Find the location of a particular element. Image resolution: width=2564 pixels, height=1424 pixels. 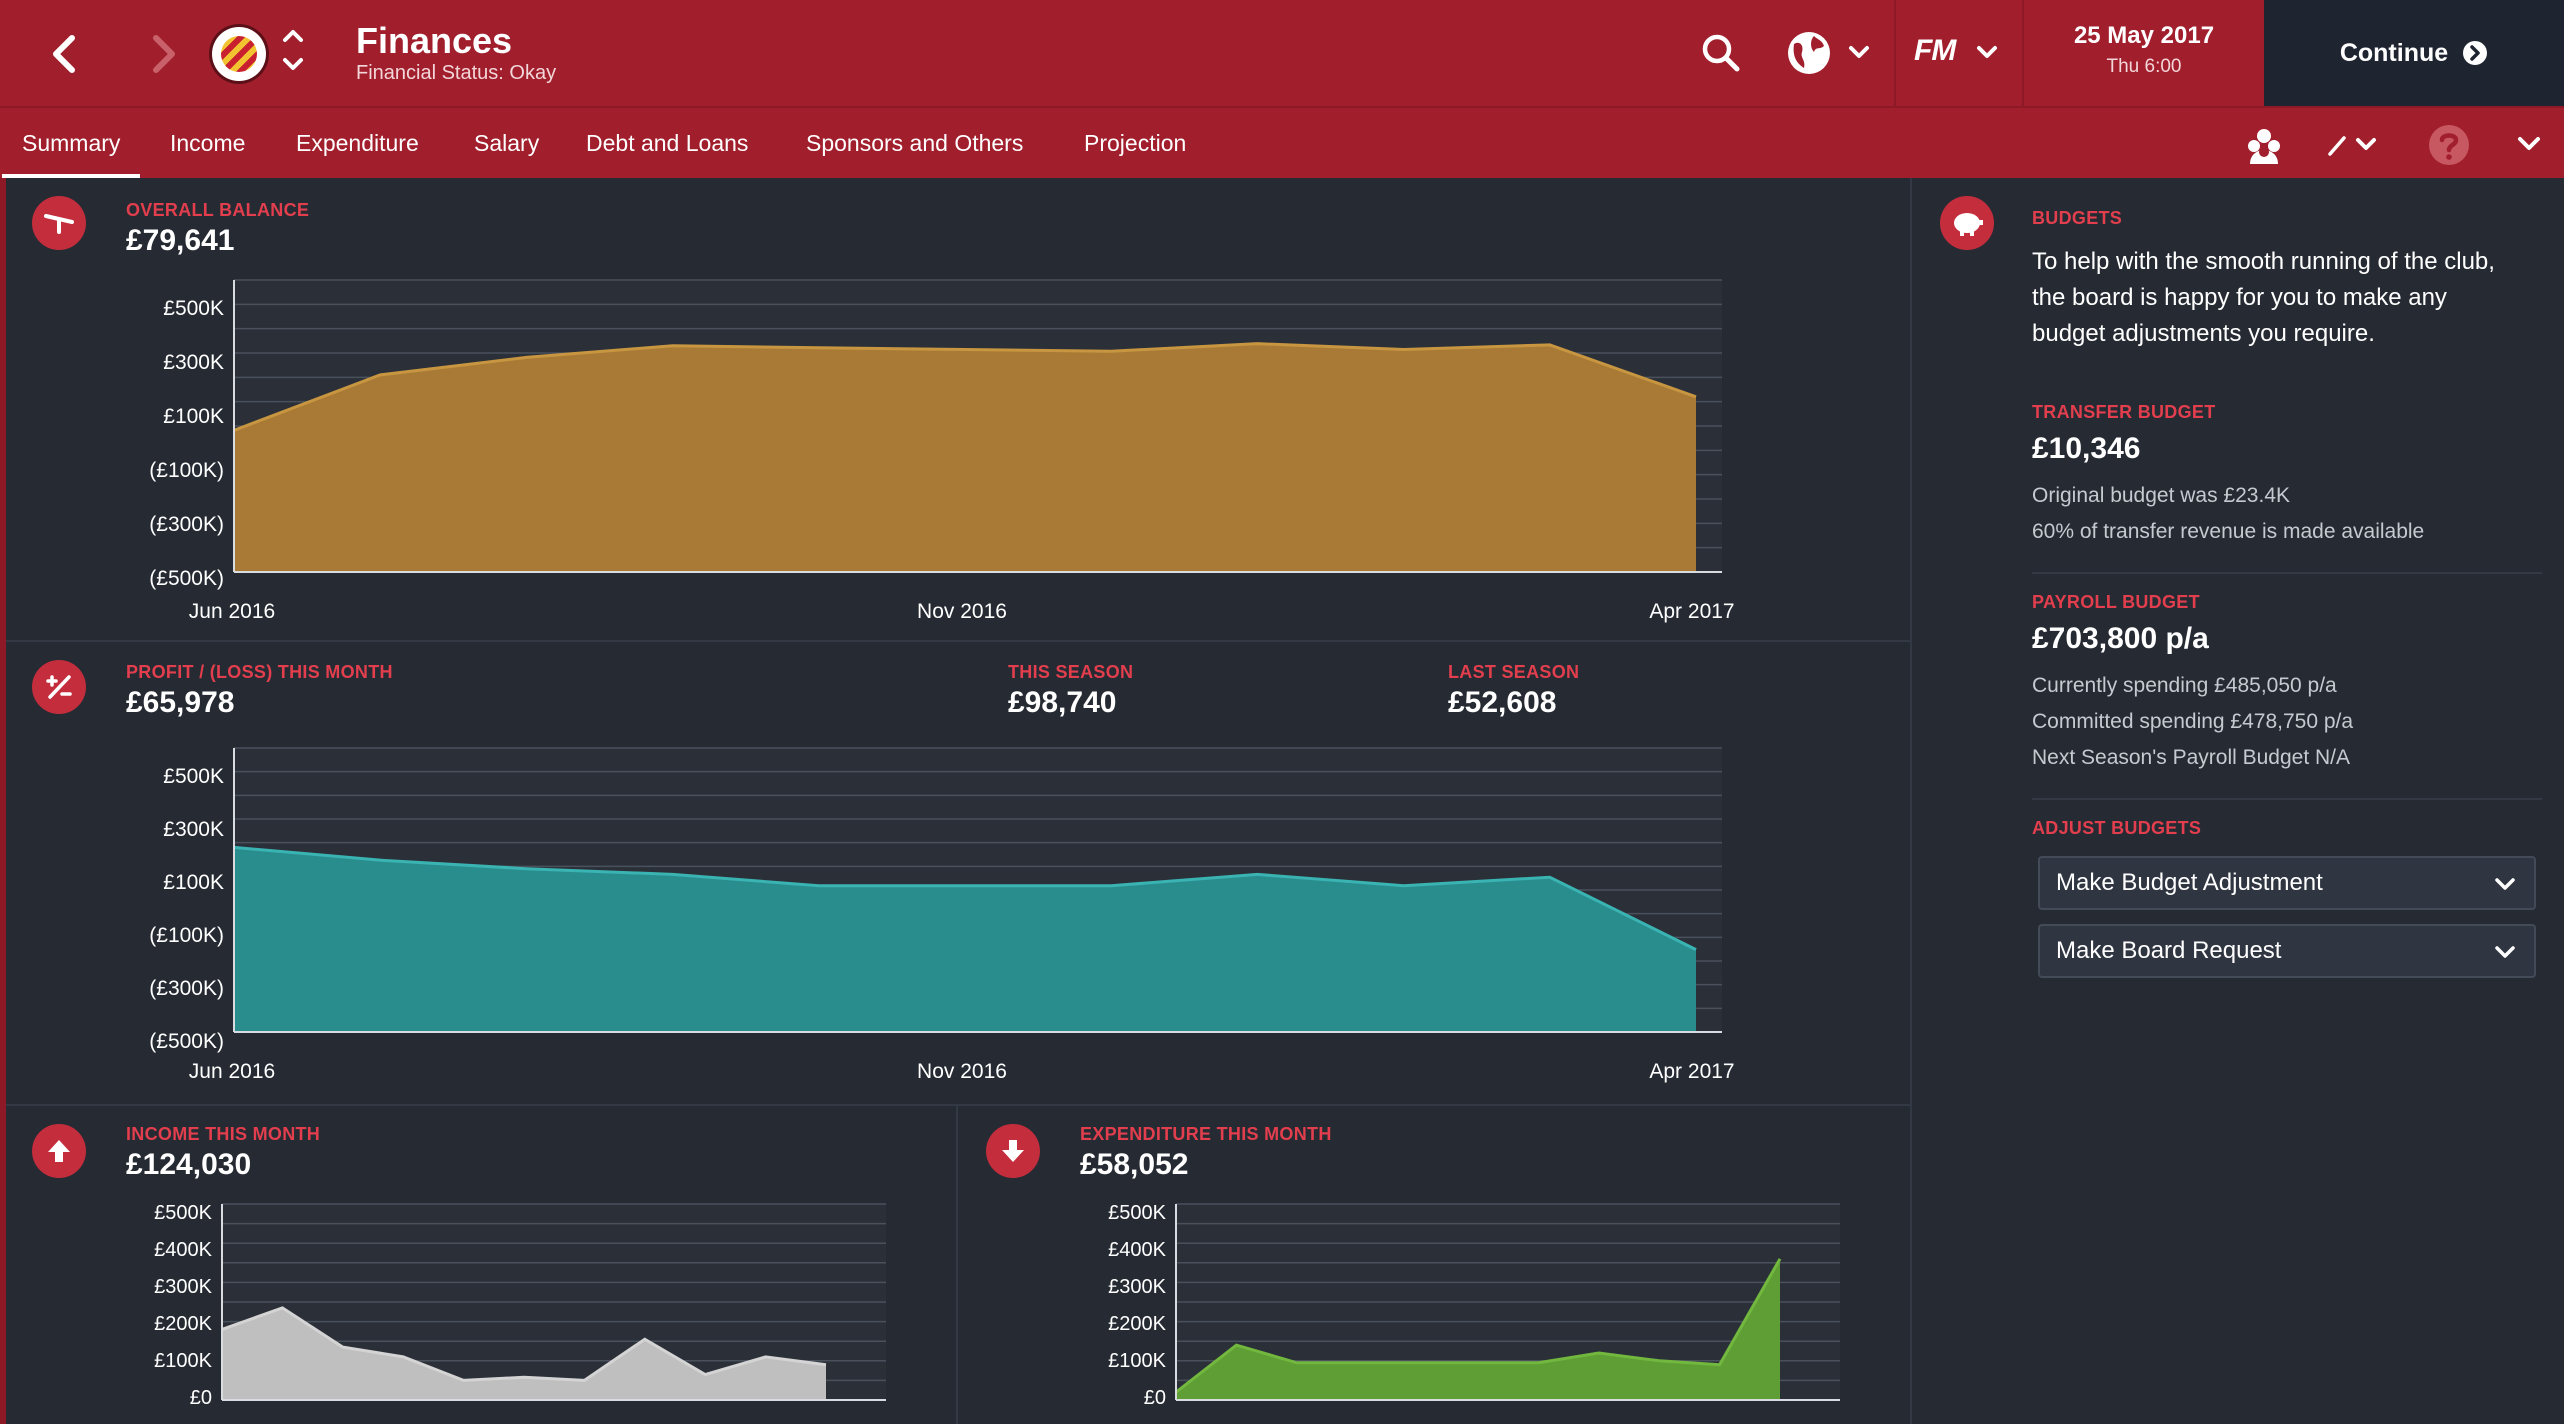

tab-sponsors-and-others: Sponsors and Others is located at coordinates (915, 143).